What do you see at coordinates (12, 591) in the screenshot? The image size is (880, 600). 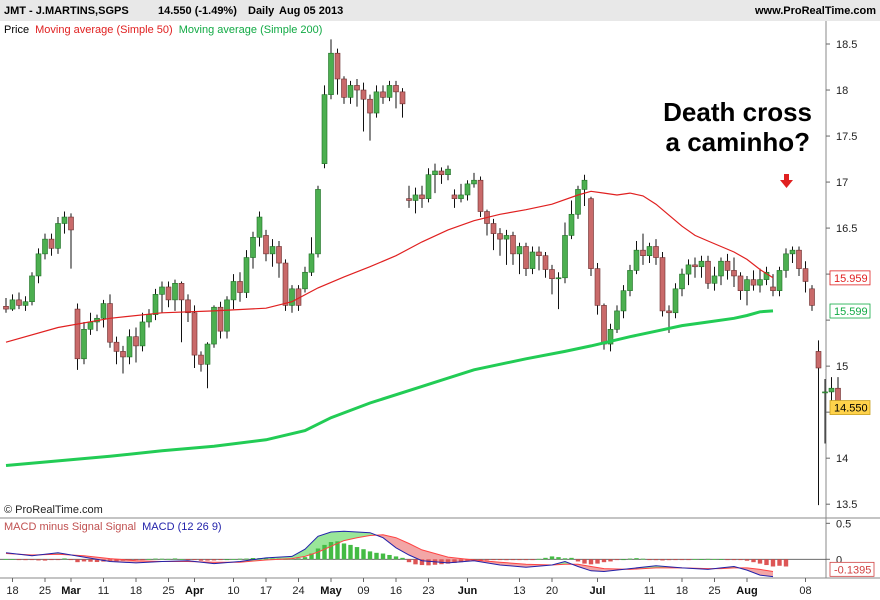 I see `date-tick-label: 18` at bounding box center [12, 591].